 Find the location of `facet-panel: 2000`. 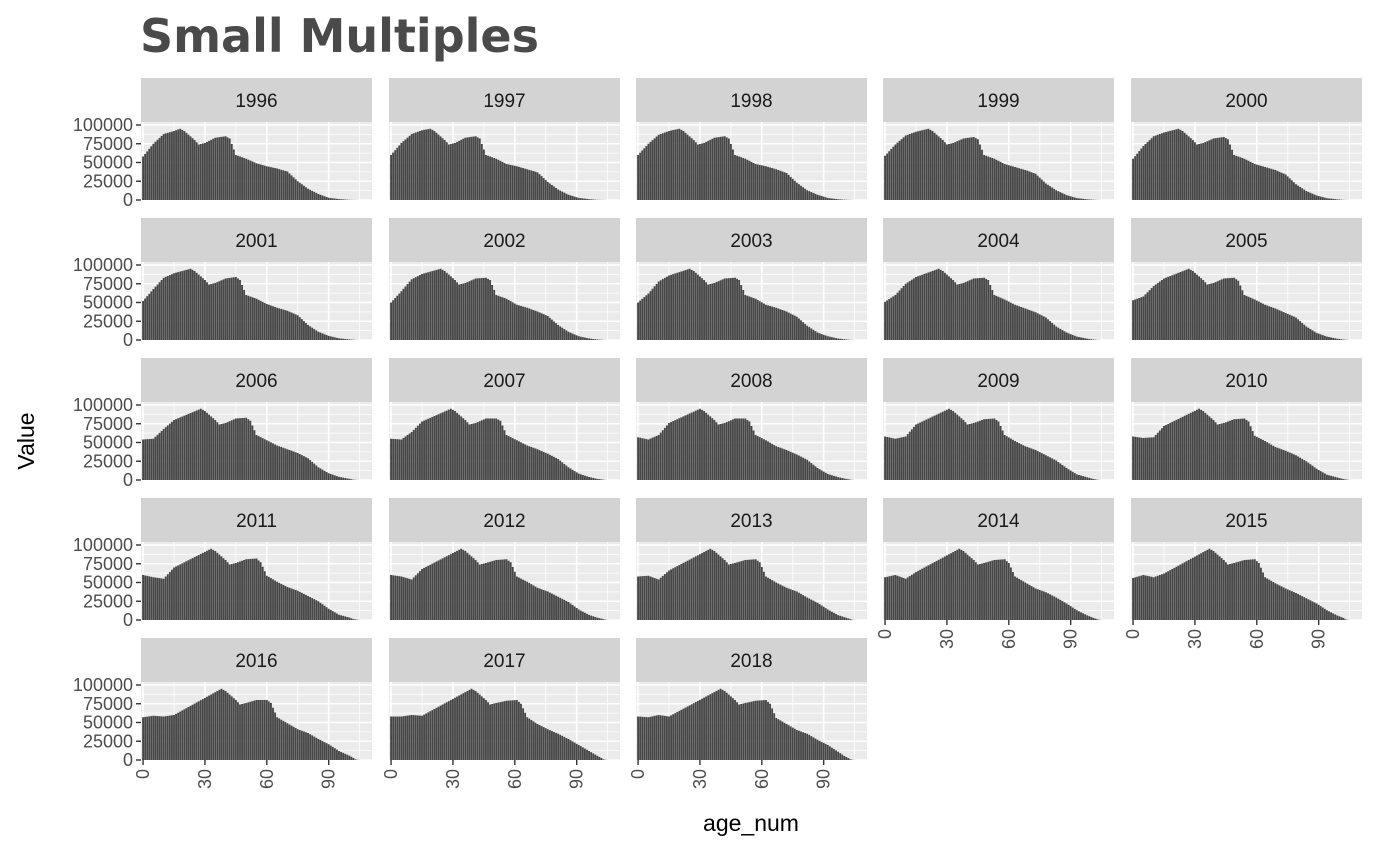

facet-panel: 2000 is located at coordinates (1246, 139).